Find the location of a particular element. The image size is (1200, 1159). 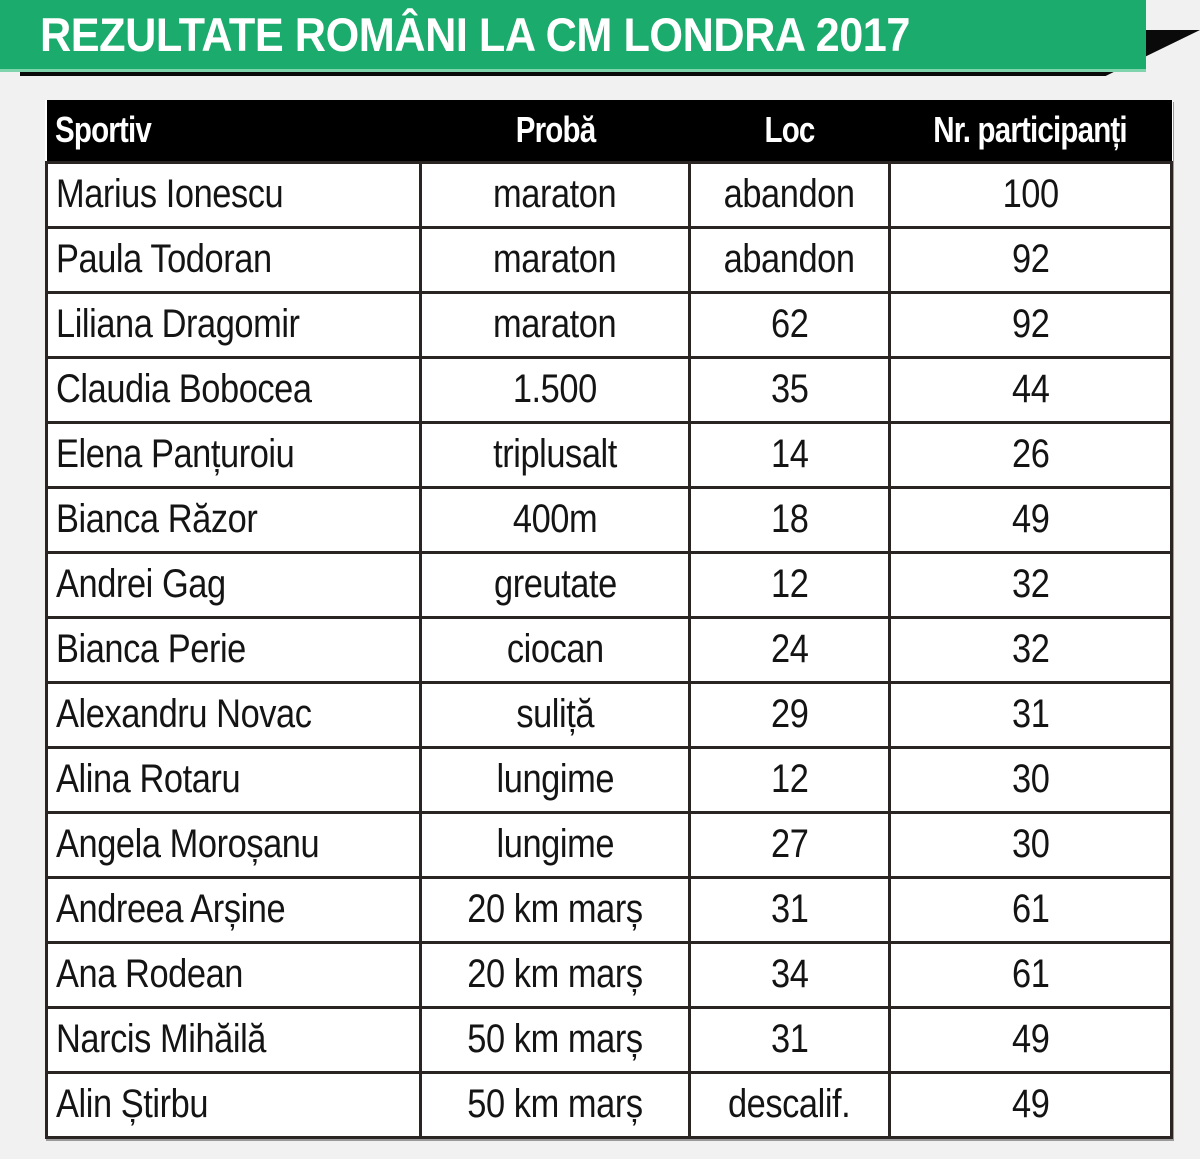

athlete-name-cell-text: Claudia Bobocea is located at coordinates (184, 389).